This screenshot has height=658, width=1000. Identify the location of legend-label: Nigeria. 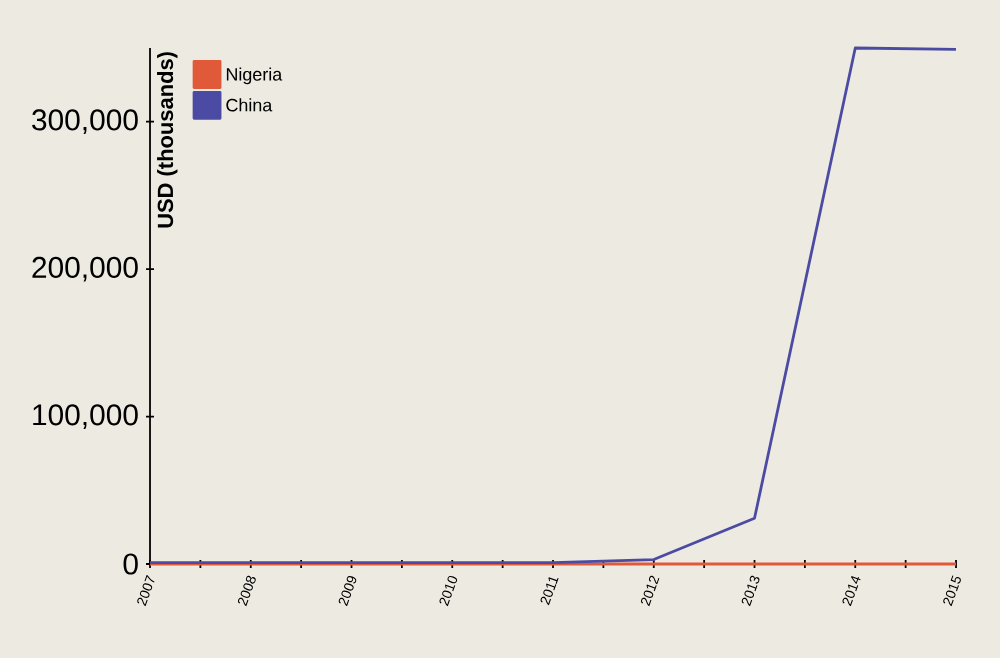
(254, 76).